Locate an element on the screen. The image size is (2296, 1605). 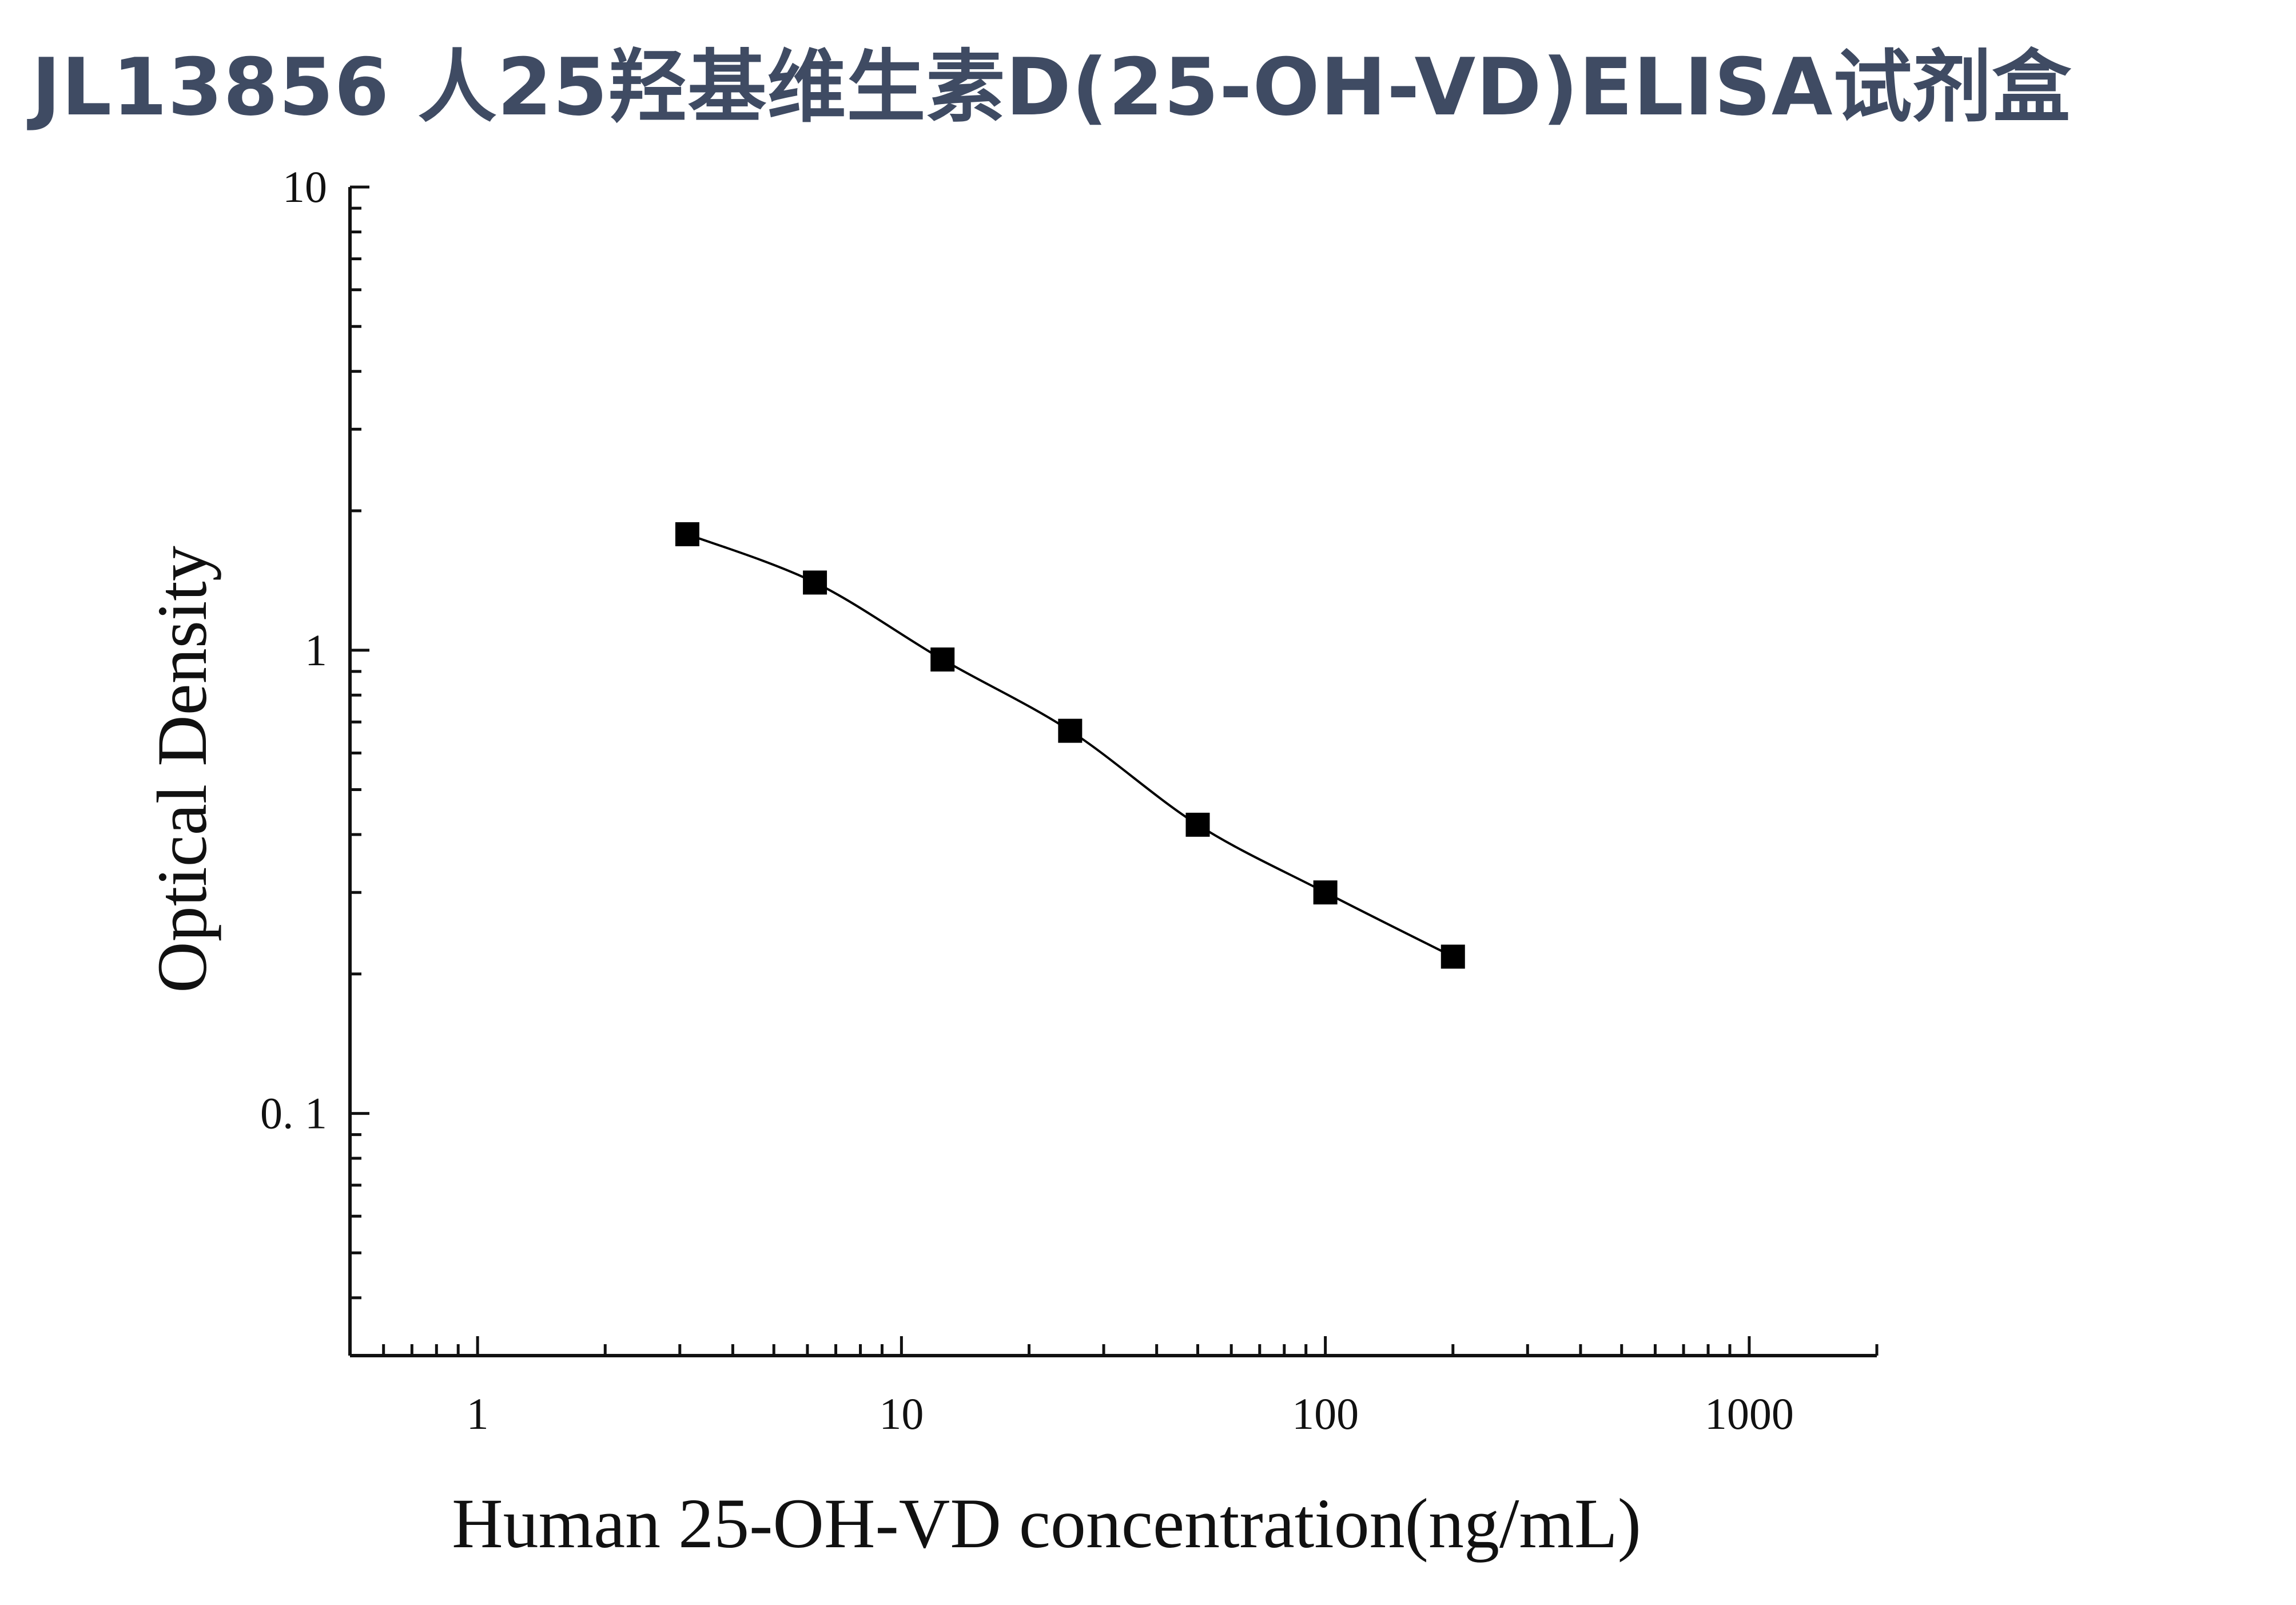
x-tick-label: 1 is located at coordinates (478, 1414).